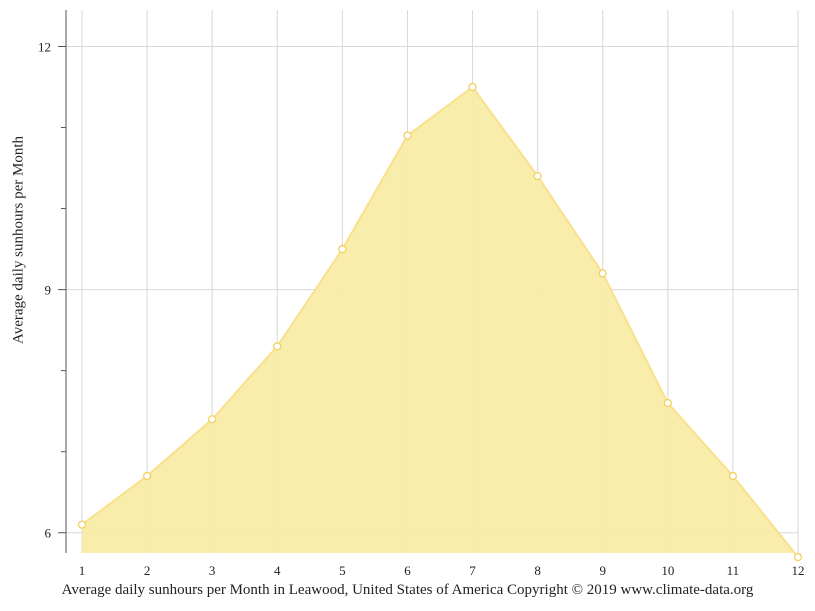 The width and height of the screenshot is (815, 611). What do you see at coordinates (472, 570) in the screenshot?
I see `x-tick-label: 7` at bounding box center [472, 570].